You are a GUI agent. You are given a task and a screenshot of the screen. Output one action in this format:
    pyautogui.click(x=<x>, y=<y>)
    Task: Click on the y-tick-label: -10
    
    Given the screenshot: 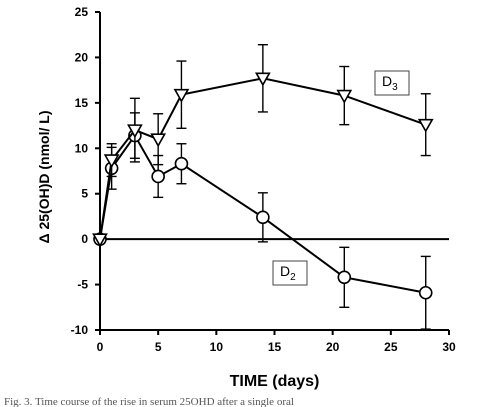 What is the action you would take?
    pyautogui.click(x=80, y=330)
    